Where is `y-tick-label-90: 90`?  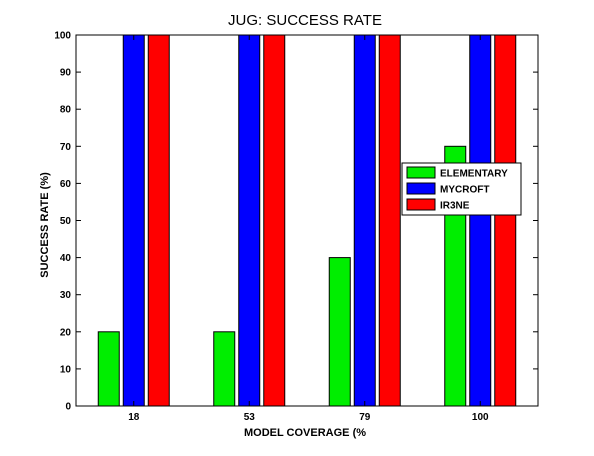 y-tick-label-90: 90 is located at coordinates (66, 73).